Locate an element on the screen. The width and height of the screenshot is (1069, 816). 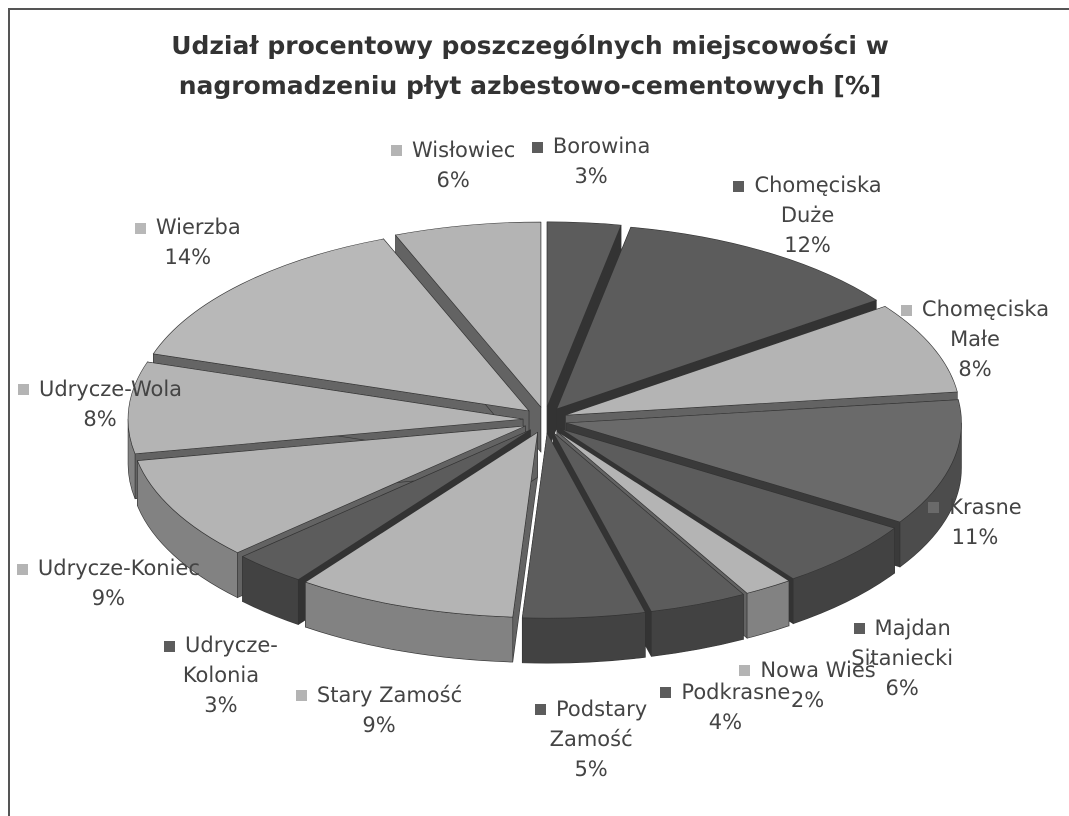
legend-label: Stary Zamość is located at coordinates (389, 694).